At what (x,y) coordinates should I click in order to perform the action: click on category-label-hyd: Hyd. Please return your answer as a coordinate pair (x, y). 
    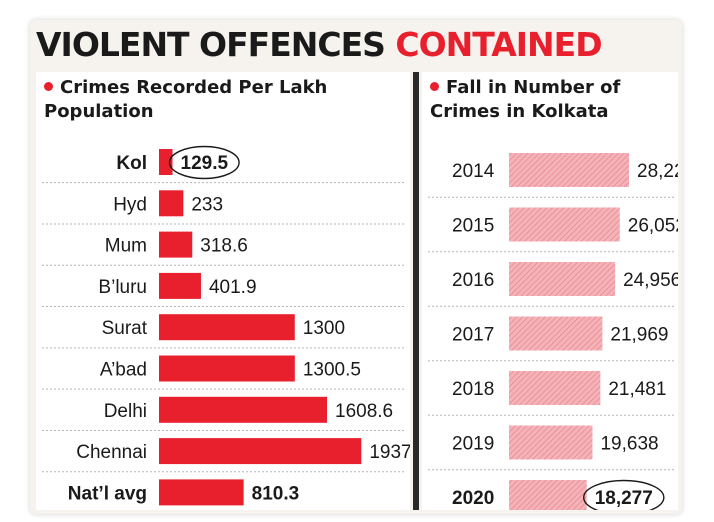
    Looking at the image, I should click on (130, 204).